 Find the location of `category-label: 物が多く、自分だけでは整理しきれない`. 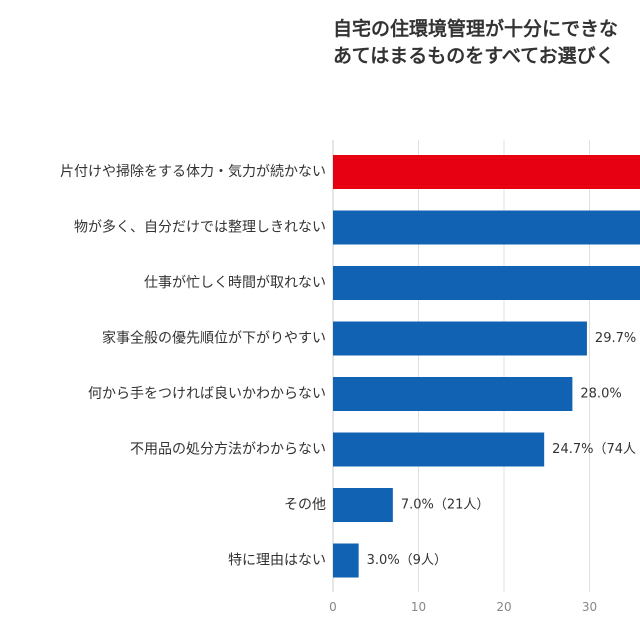

category-label: 物が多く、自分だけでは整理しきれない is located at coordinates (200, 227).